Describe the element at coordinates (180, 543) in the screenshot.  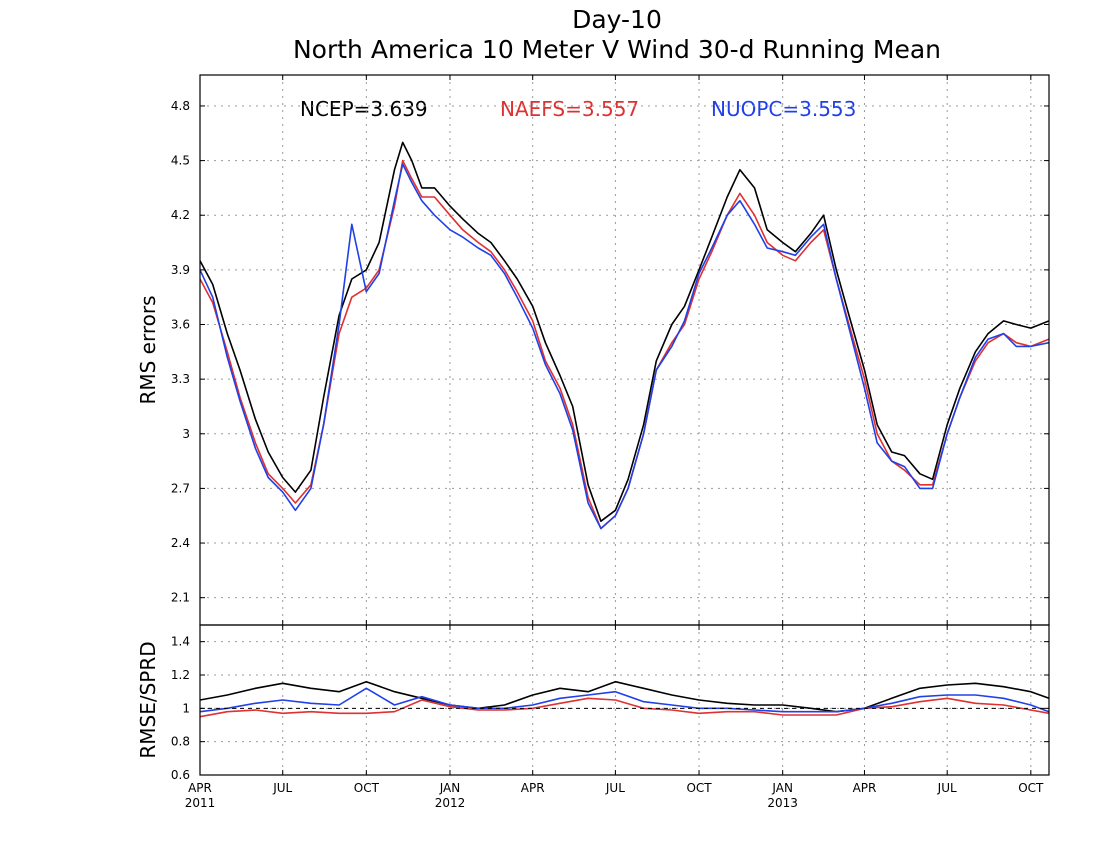
I see `upper-y-tick-label: 2.4` at that location.